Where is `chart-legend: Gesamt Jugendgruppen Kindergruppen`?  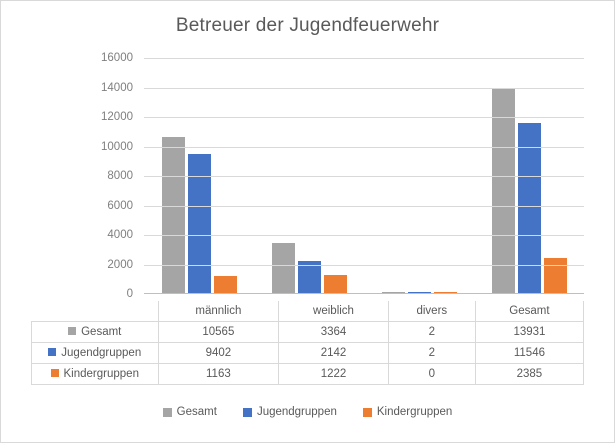 chart-legend: Gesamt Jugendgruppen Kindergruppen is located at coordinates (307, 412).